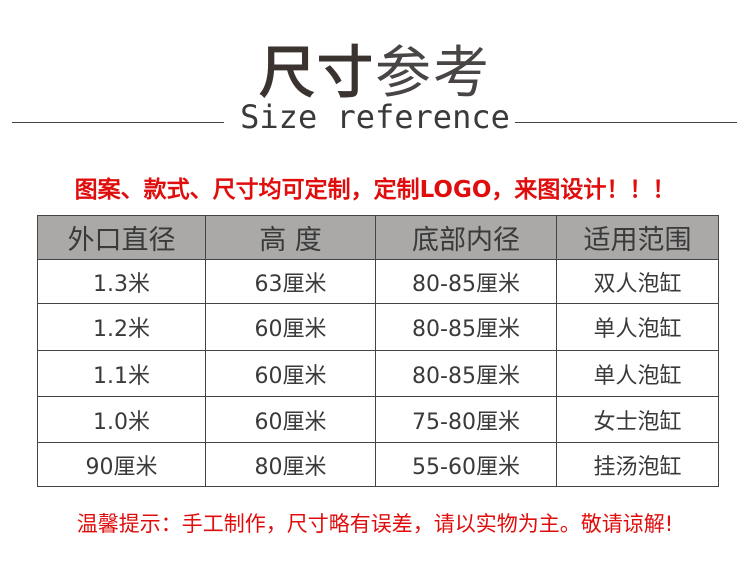 The height and width of the screenshot is (573, 750). I want to click on header-usage: 适用范围, so click(637, 237).